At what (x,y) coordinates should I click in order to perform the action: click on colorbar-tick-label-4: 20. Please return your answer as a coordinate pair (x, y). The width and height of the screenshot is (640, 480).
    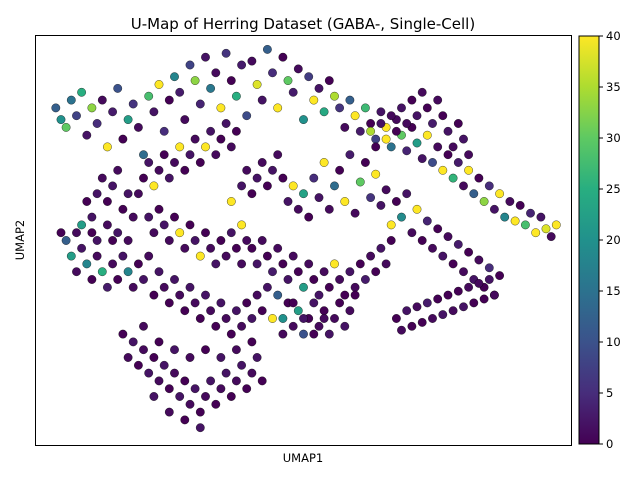
    Looking at the image, I should click on (613, 240).